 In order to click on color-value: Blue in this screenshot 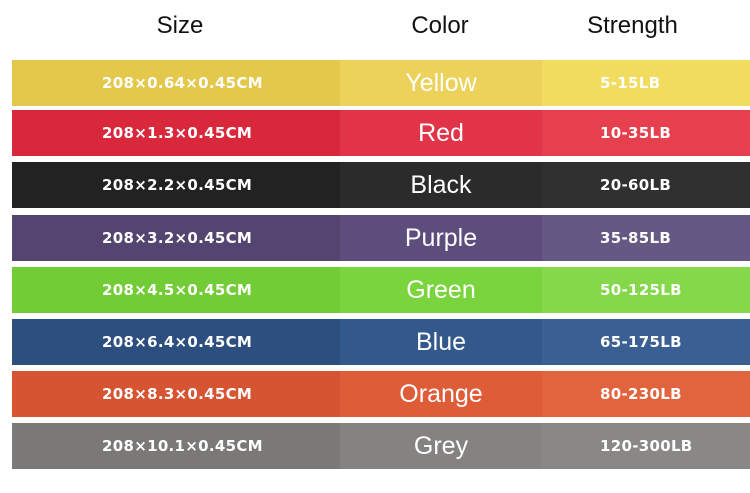, I will do `click(441, 341)`.